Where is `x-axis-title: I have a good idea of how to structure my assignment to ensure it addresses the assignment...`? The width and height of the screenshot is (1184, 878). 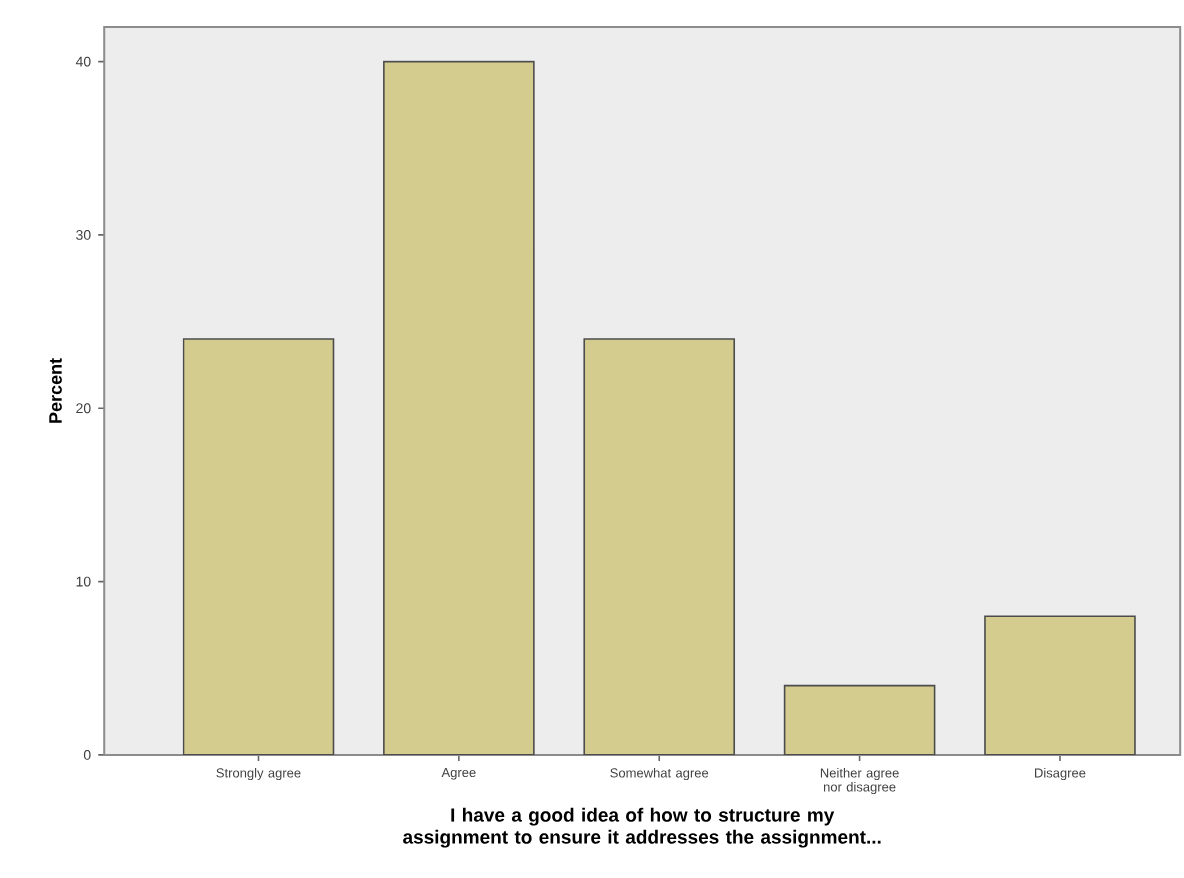 x-axis-title: I have a good idea of how to structure my assignment to ensure it addresses the assignment... is located at coordinates (642, 827).